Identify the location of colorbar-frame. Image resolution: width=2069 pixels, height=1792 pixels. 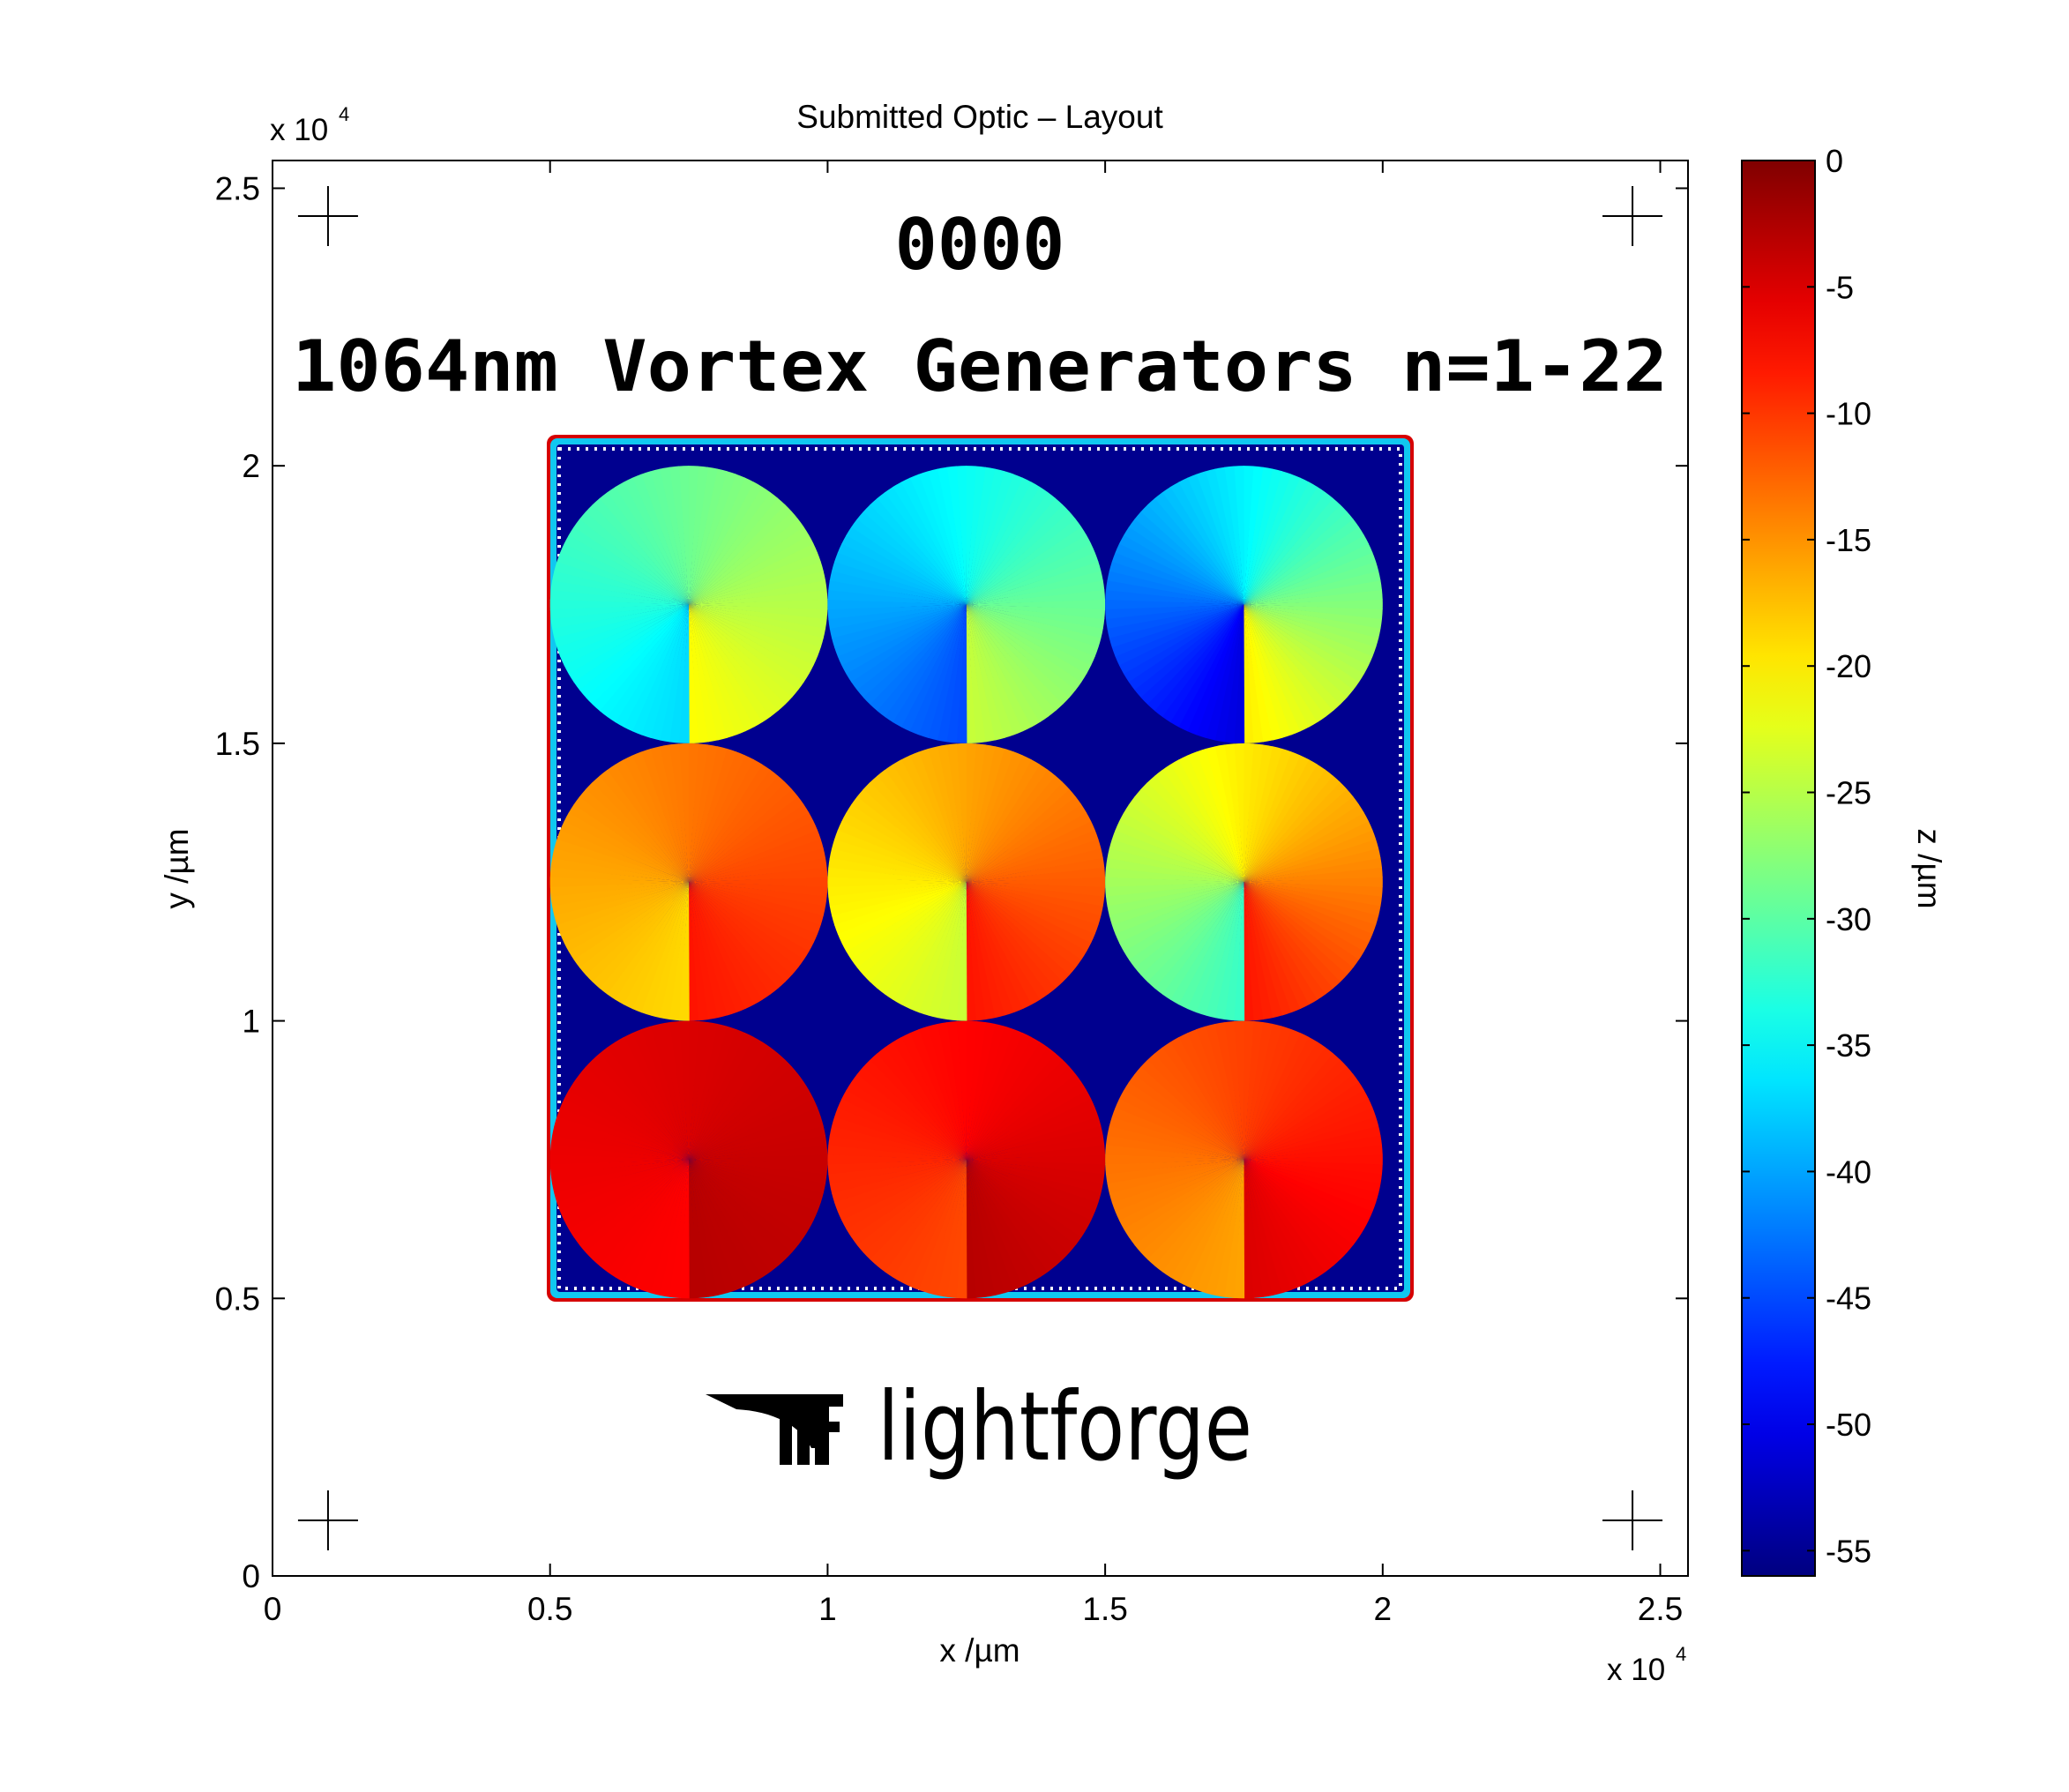
(1778, 868).